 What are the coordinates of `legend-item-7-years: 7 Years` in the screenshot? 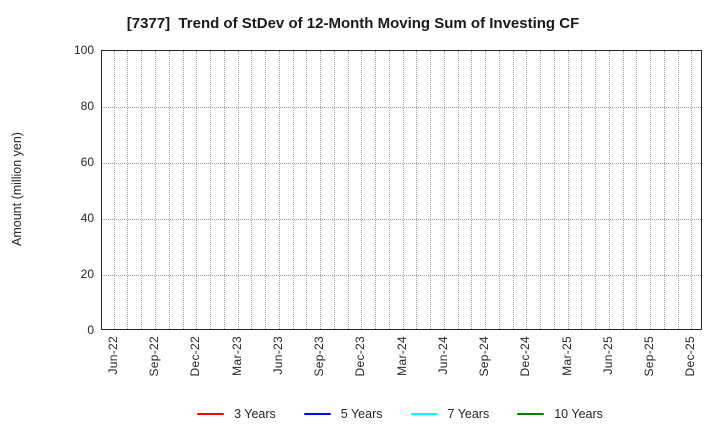 It's located at (450, 414).